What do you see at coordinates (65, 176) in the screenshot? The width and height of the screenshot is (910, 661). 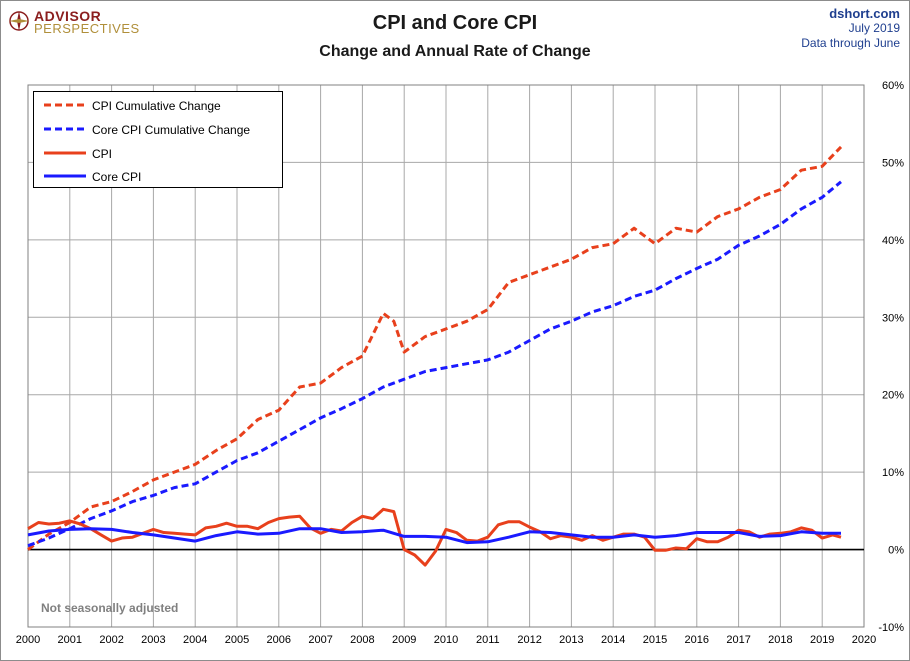 I see `legend-swatch-solid-blue` at bounding box center [65, 176].